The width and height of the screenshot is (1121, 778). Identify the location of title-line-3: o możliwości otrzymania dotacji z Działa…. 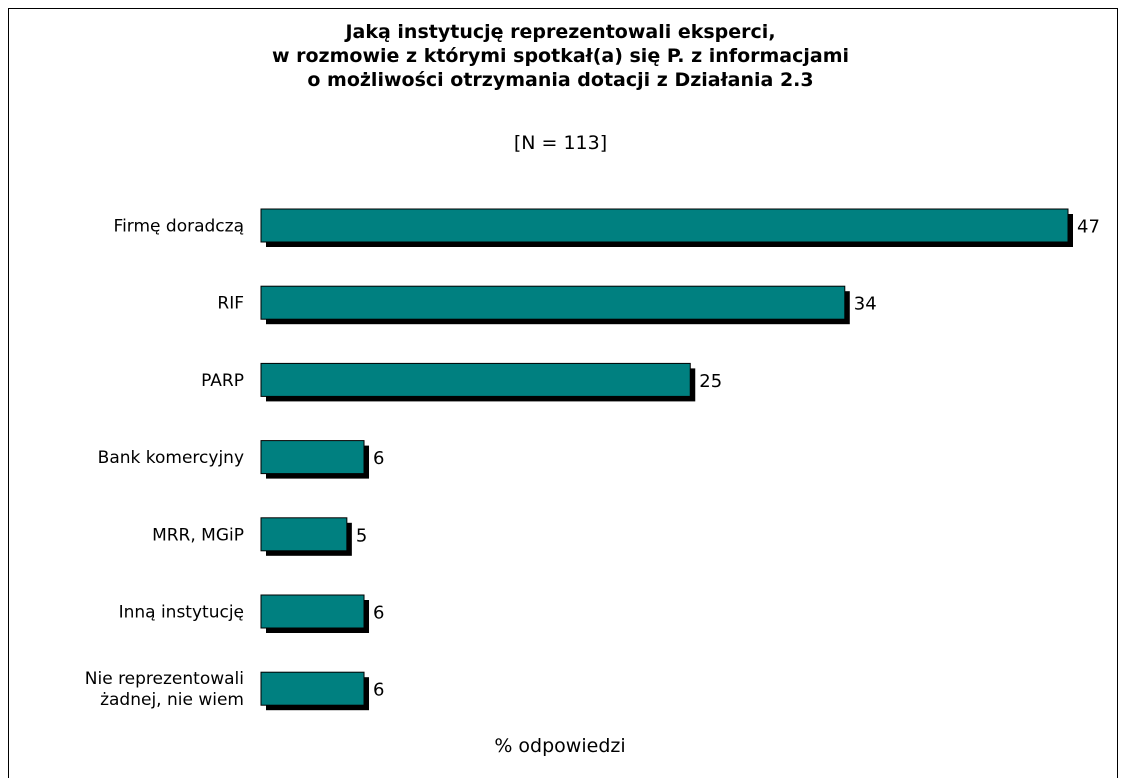
(560, 80).